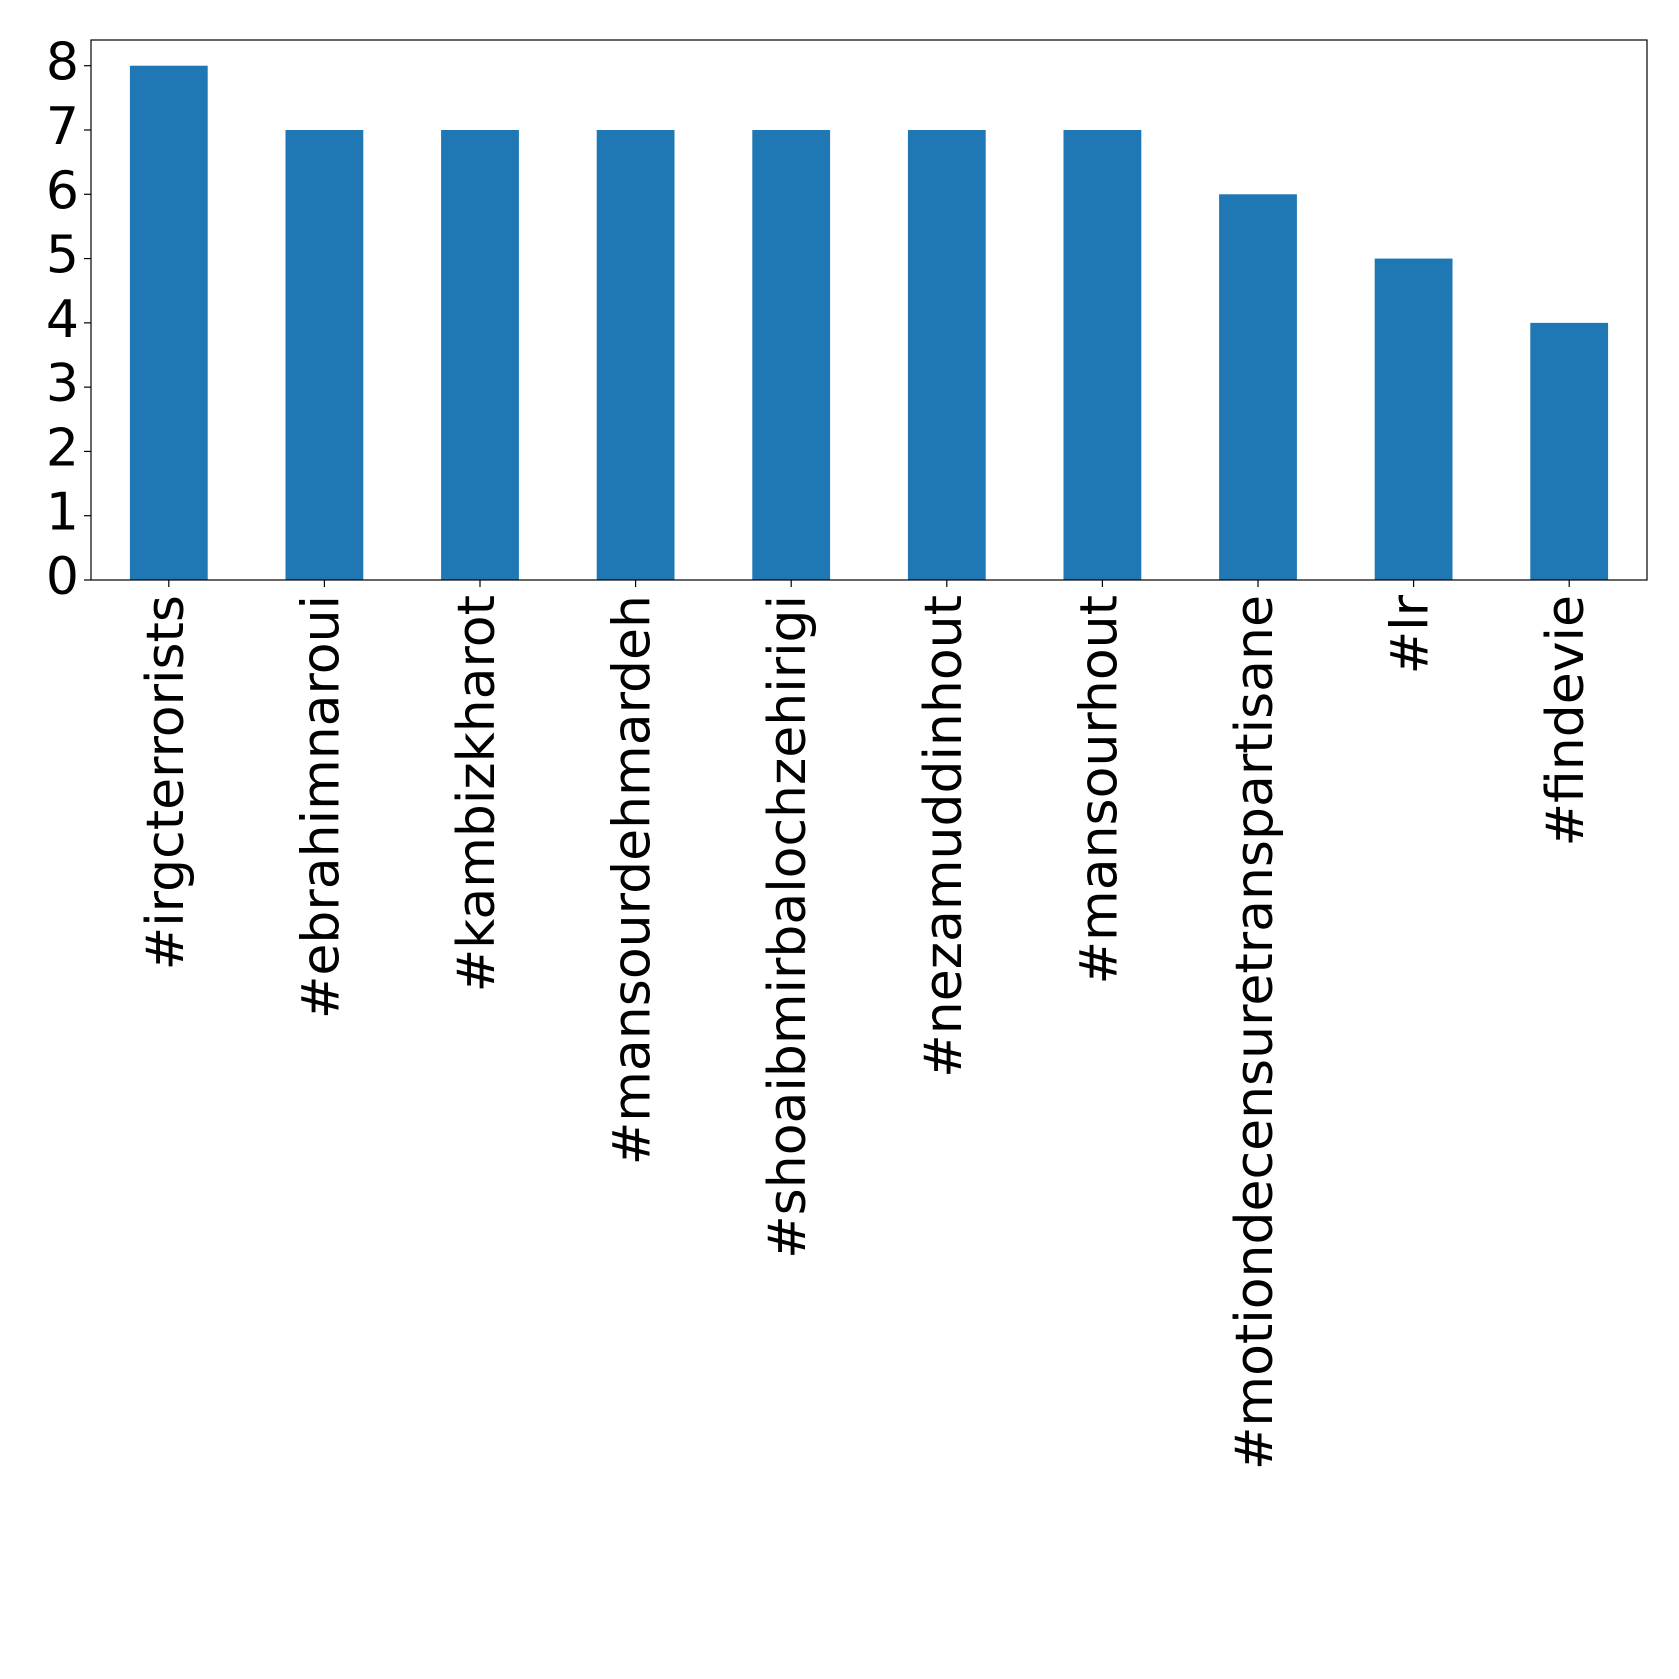 This screenshot has width=1679, height=1679. Describe the element at coordinates (62, 448) in the screenshot. I see `y-tick-label: 2` at that location.